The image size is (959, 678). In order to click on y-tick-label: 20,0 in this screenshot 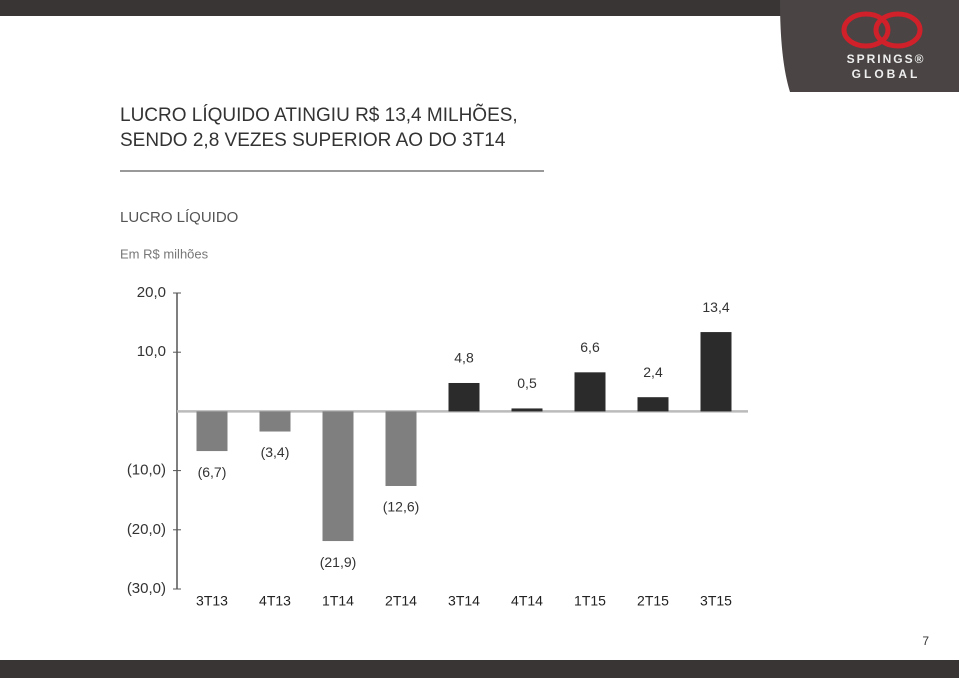, I will do `click(151, 292)`.